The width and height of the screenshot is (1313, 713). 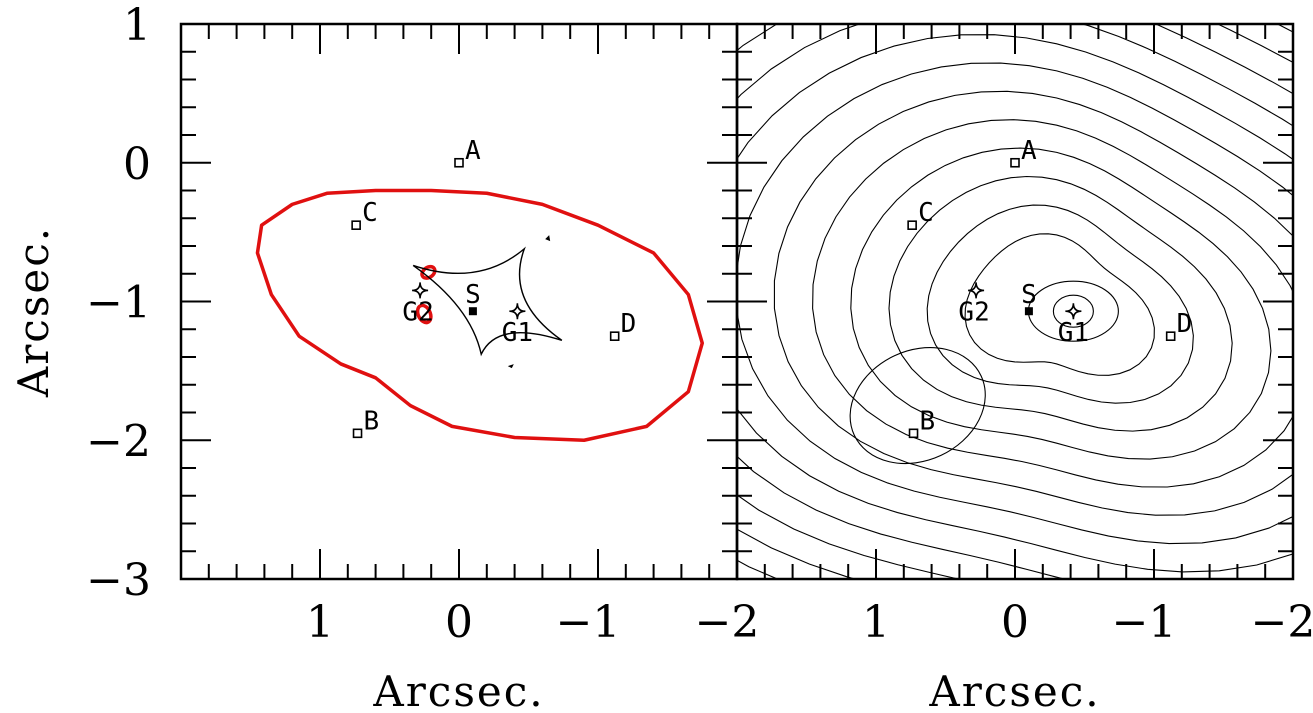 I want to click on y-tick-label: −2, so click(x=118, y=441).